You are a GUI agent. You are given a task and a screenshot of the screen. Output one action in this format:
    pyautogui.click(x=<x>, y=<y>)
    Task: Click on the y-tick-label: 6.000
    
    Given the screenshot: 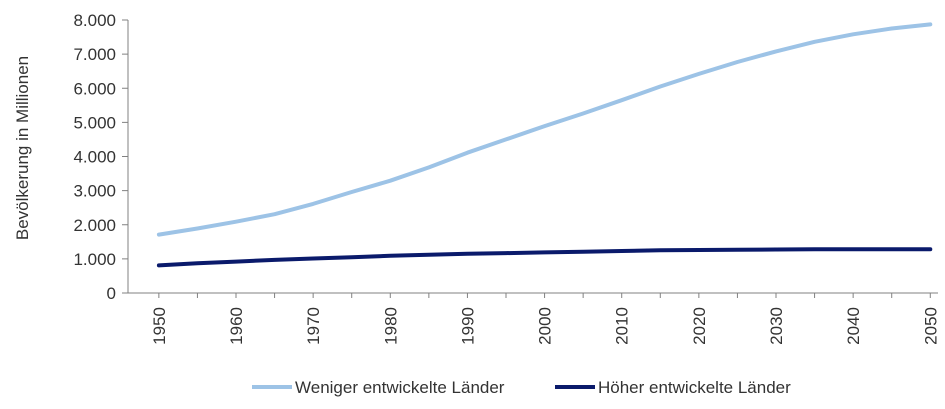 What is the action you would take?
    pyautogui.click(x=94, y=88)
    